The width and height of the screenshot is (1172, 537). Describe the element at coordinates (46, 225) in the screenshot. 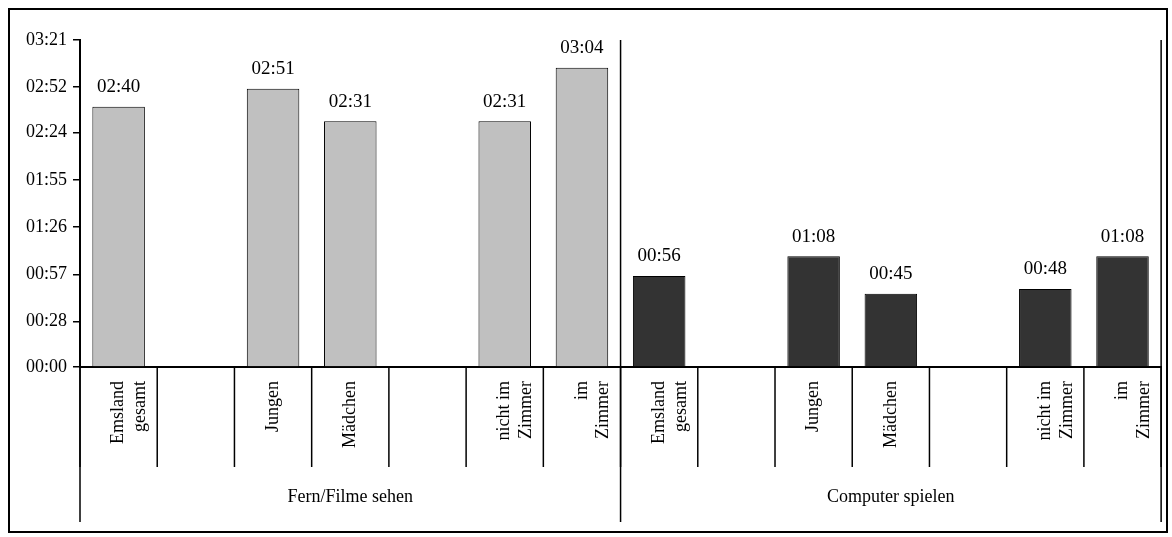

I see `y-tick-label: 01:26` at that location.